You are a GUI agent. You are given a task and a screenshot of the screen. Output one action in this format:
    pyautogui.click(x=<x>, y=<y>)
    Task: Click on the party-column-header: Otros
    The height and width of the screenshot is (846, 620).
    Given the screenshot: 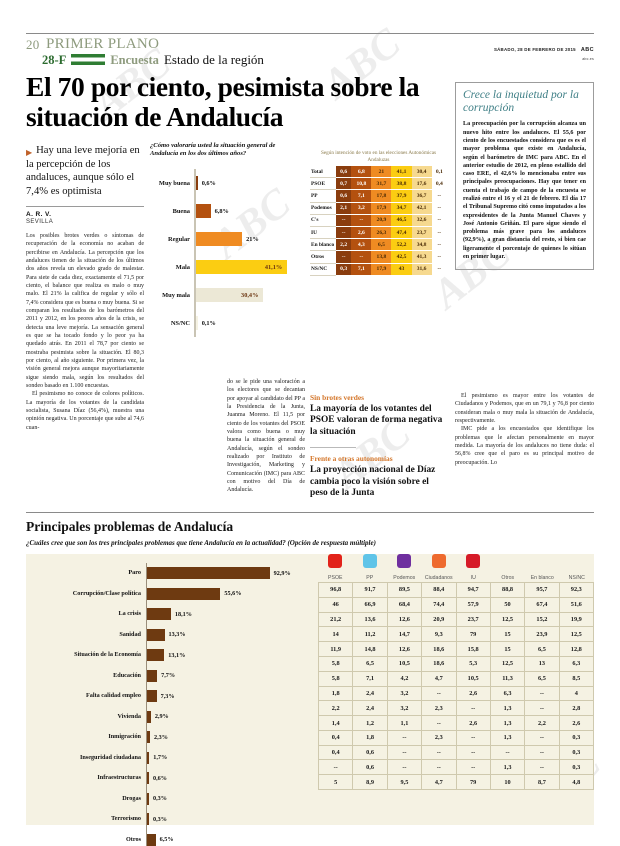 What is the action you would take?
    pyautogui.click(x=508, y=567)
    